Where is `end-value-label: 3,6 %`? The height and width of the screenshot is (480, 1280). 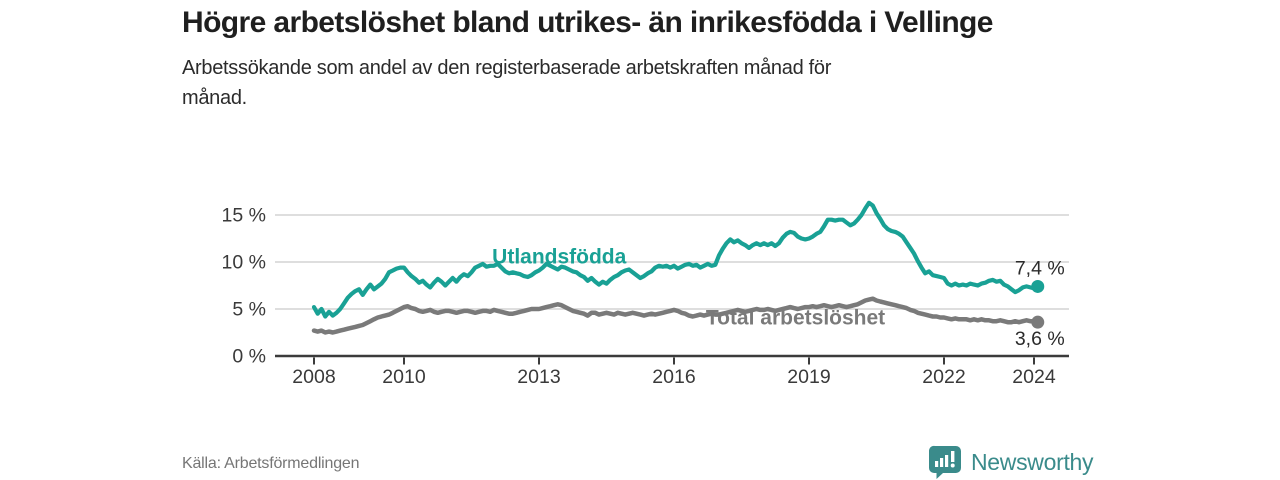 end-value-label: 3,6 % is located at coordinates (1040, 339).